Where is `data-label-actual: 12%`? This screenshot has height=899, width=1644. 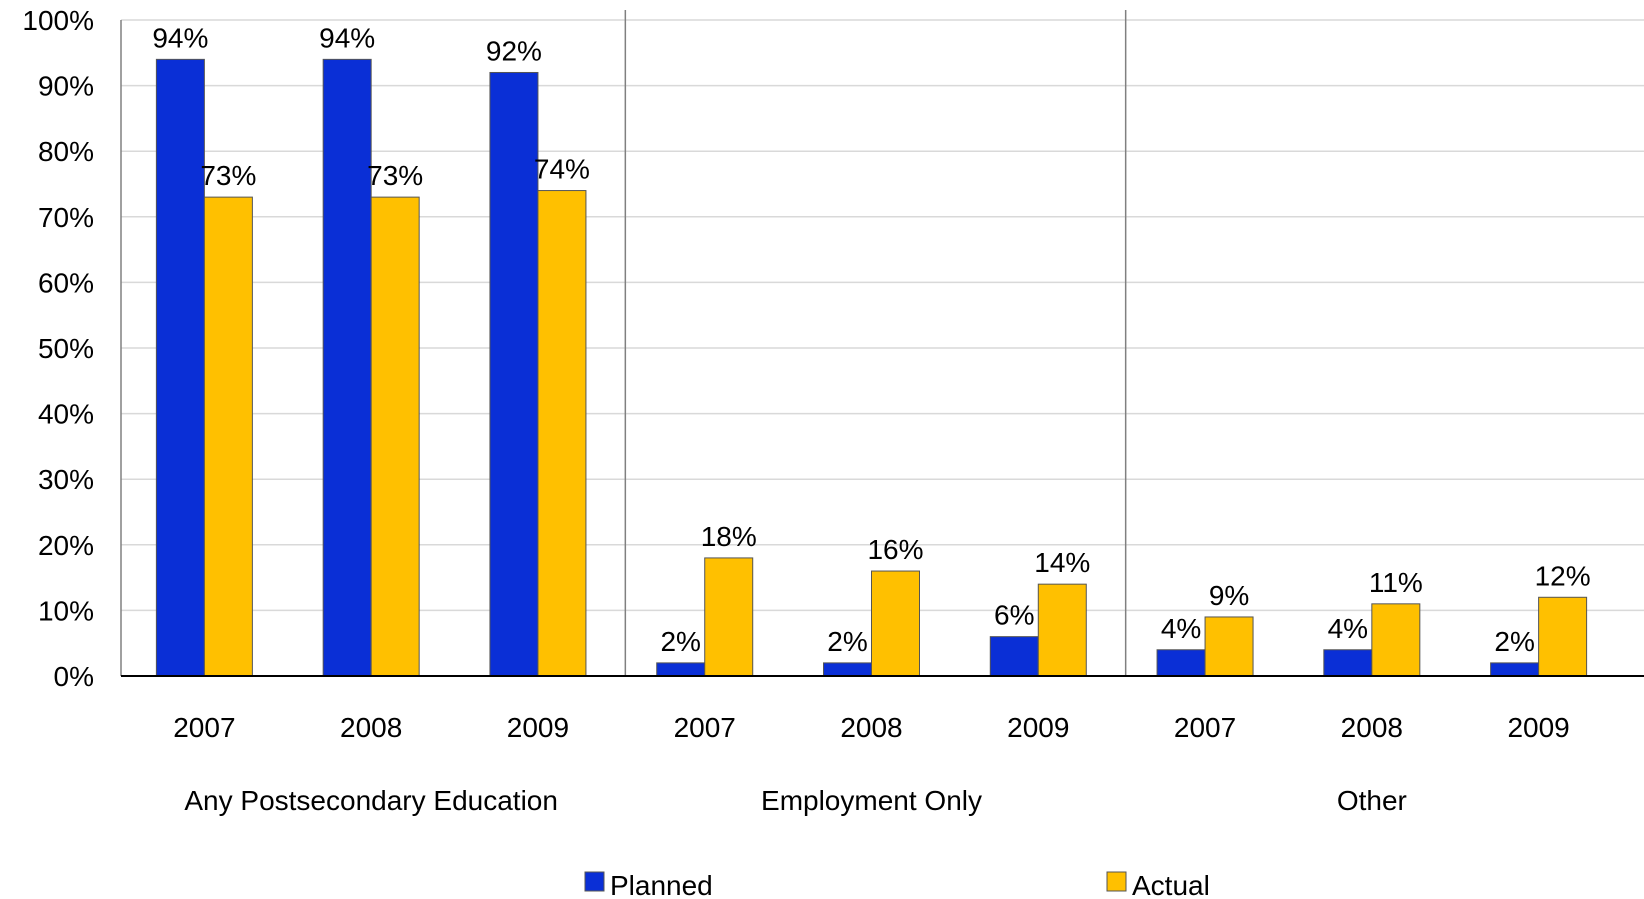 data-label-actual: 12% is located at coordinates (1563, 575).